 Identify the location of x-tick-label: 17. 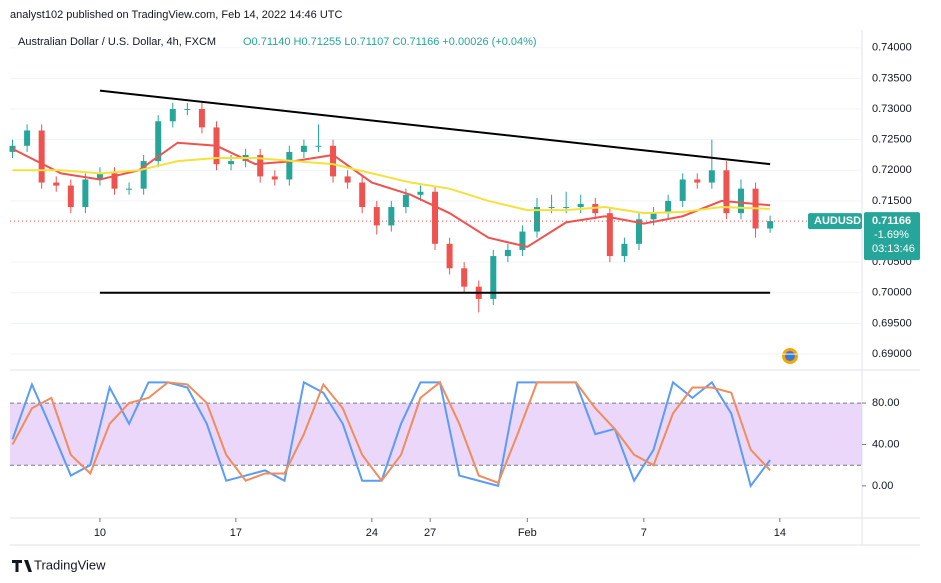
(236, 533).